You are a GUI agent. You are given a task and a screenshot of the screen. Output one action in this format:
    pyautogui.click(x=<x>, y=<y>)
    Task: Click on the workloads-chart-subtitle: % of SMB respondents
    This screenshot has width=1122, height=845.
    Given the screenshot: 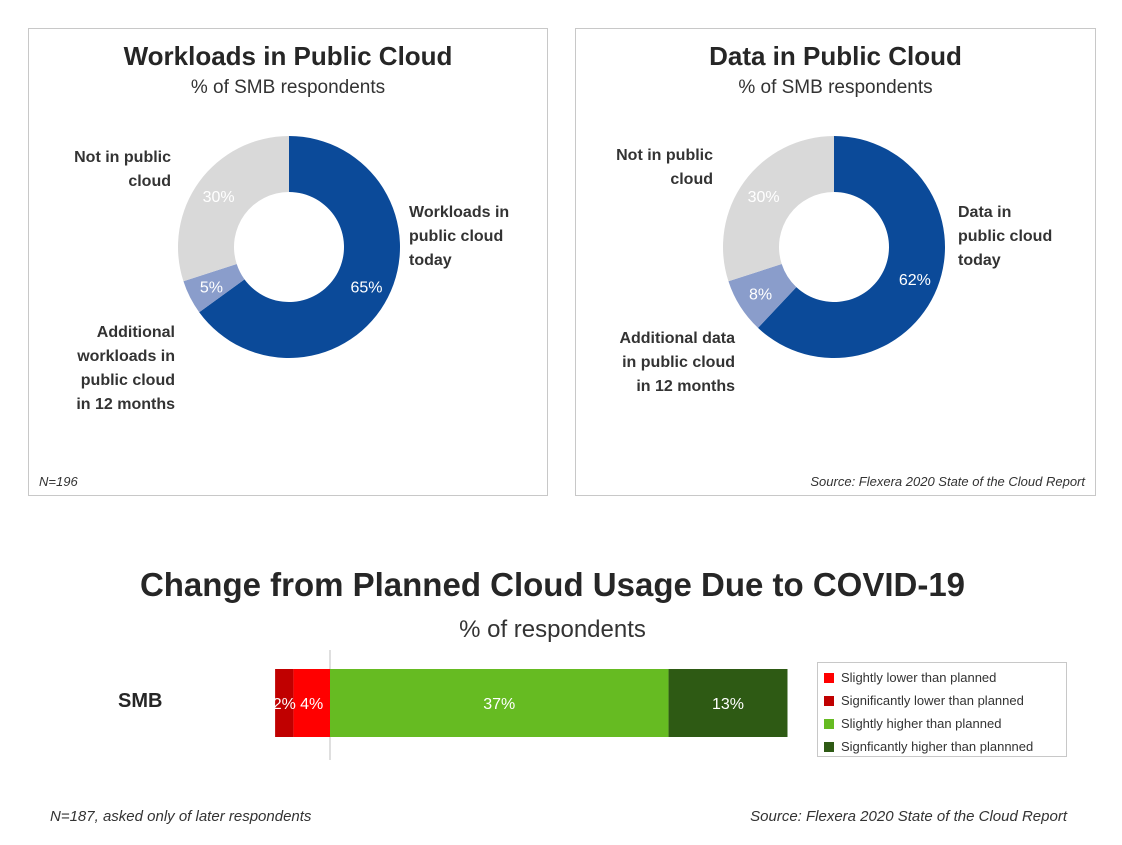 What is the action you would take?
    pyautogui.click(x=288, y=87)
    